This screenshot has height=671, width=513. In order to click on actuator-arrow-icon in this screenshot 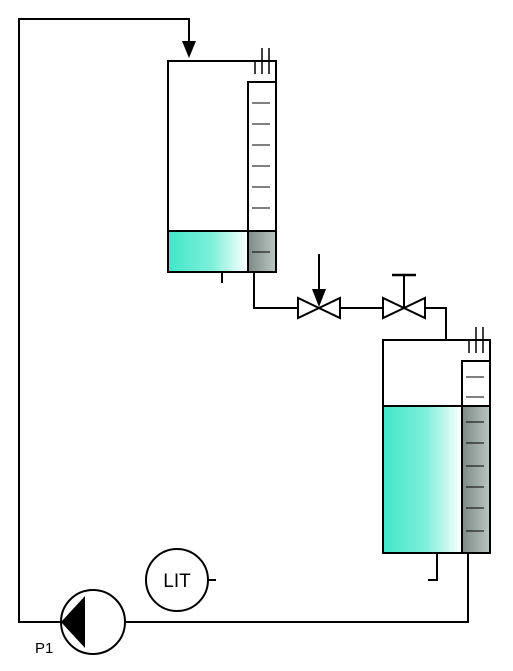, I will do `click(319, 298)`.